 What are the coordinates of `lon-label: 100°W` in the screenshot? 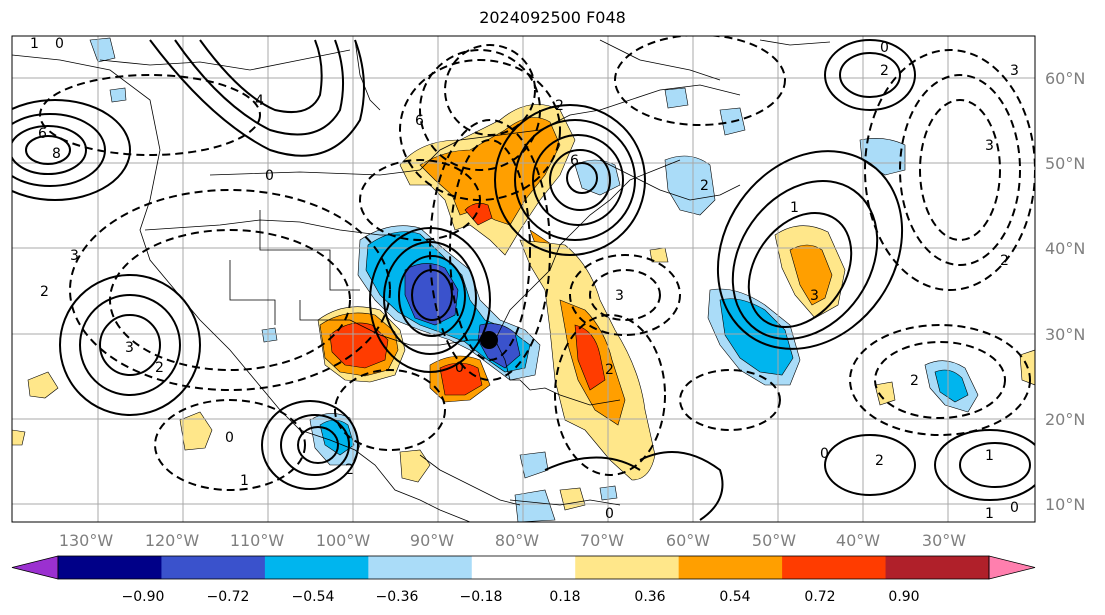 It's located at (343, 540).